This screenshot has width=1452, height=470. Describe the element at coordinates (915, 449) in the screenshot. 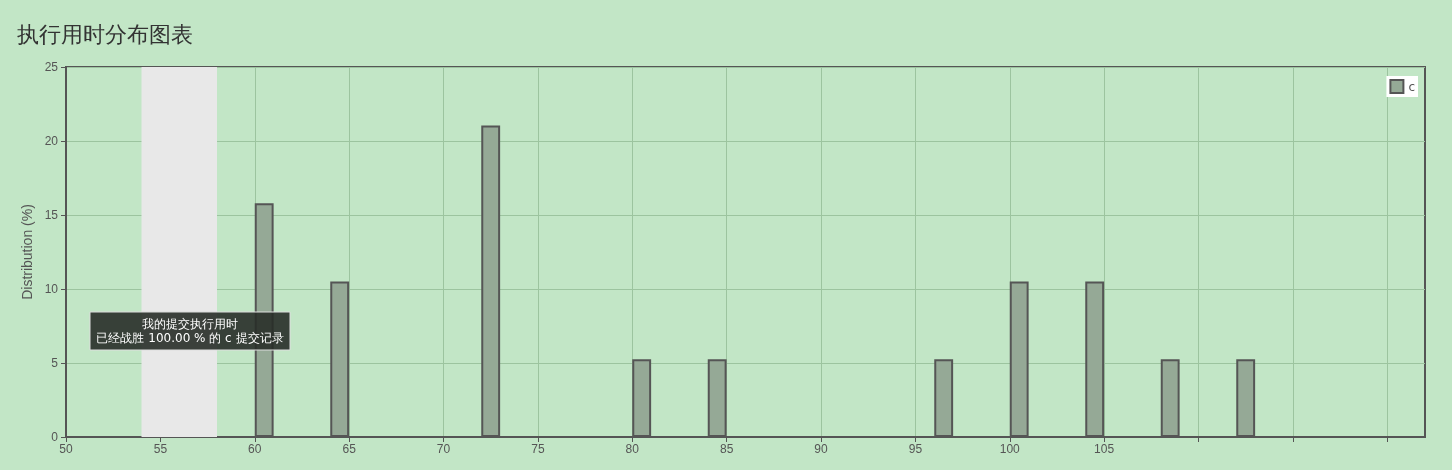

I see `x-tick-label: 95` at that location.